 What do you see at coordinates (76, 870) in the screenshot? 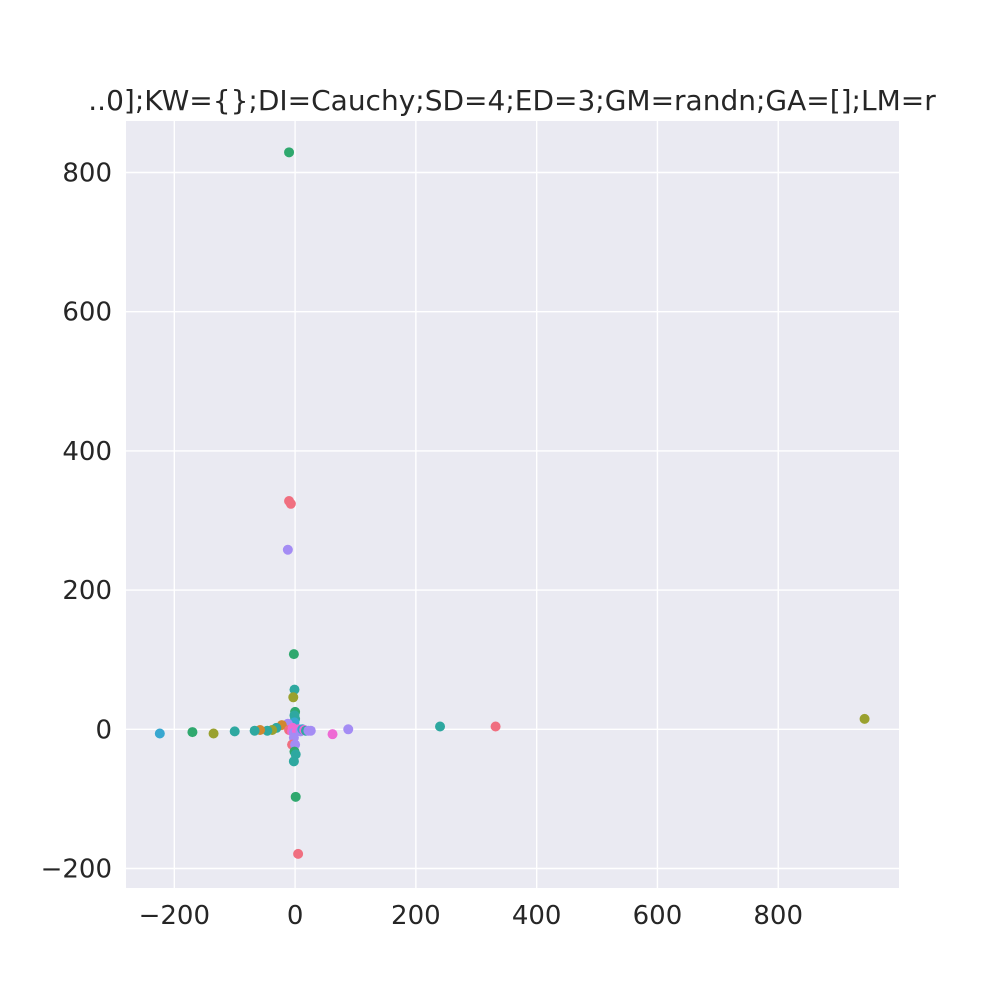
I see `y-tick-label: −200` at bounding box center [76, 870].